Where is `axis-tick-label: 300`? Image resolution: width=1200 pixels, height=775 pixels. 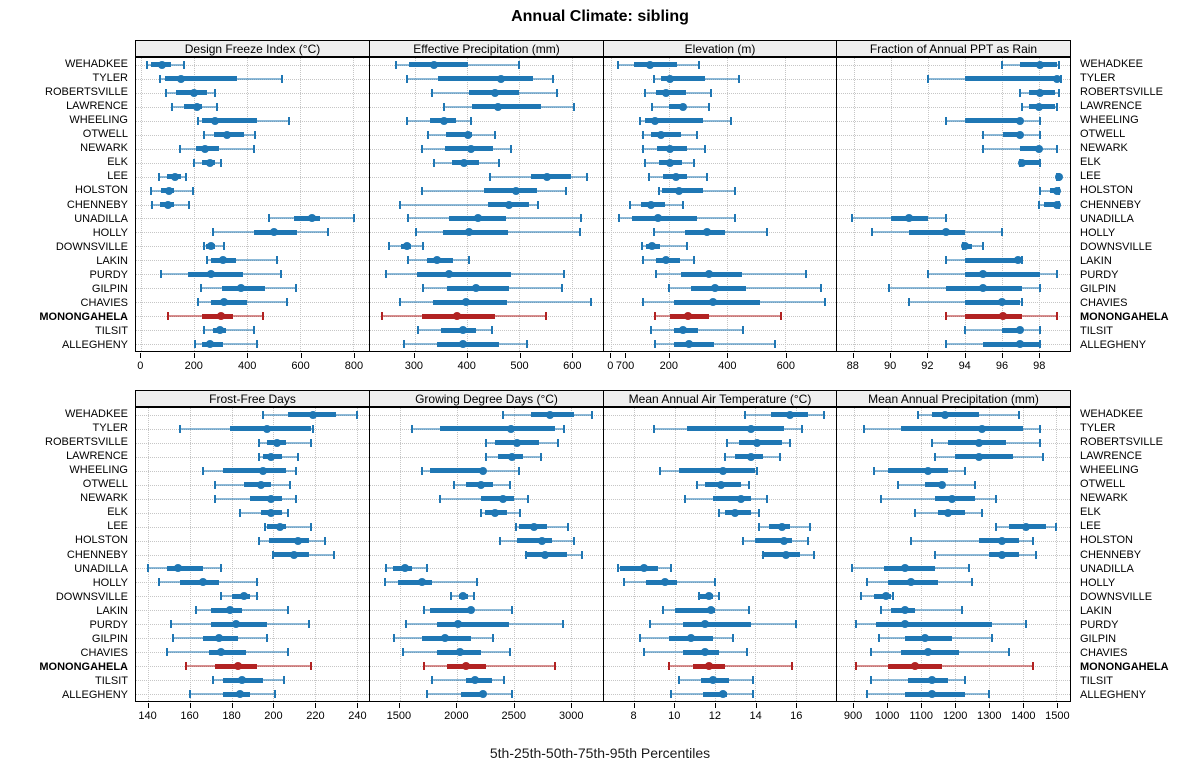 axis-tick-label: 300 is located at coordinates (414, 366).